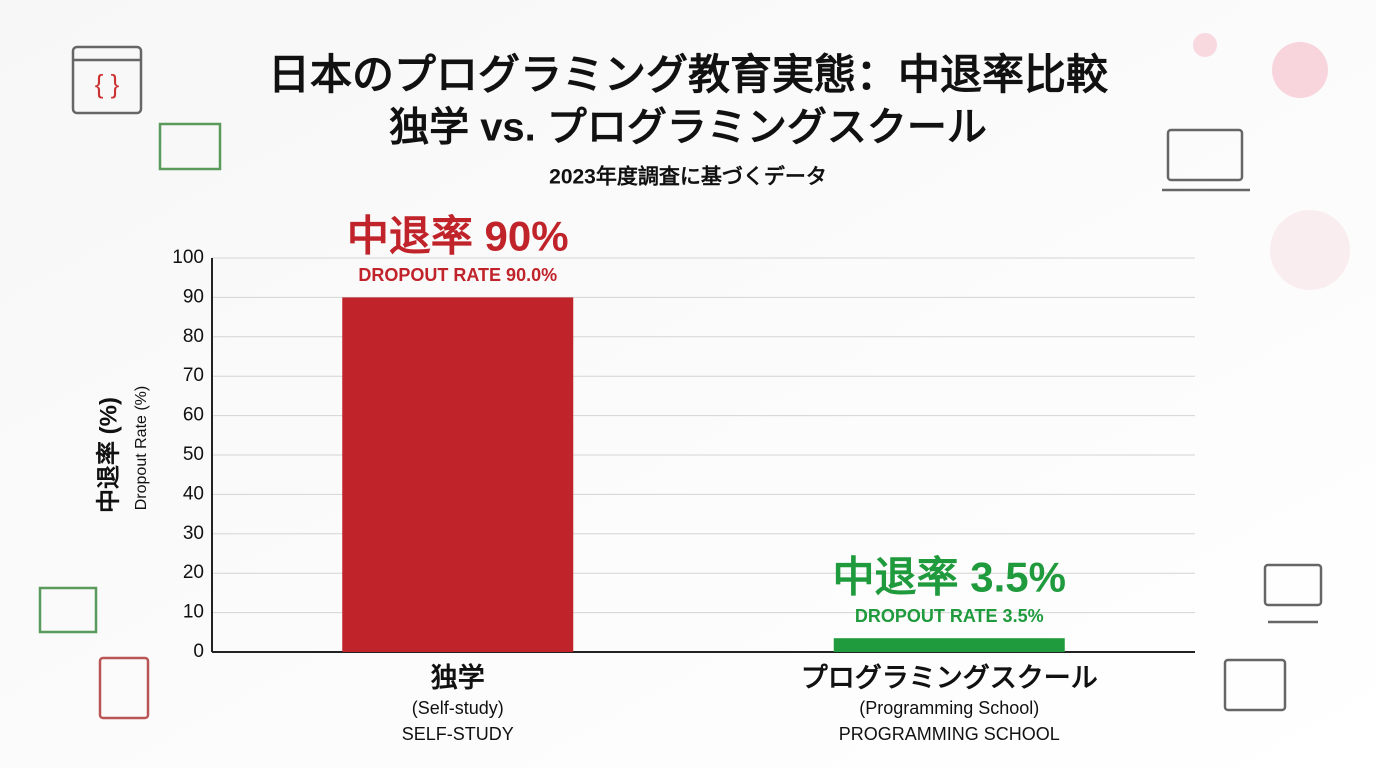 Image resolution: width=1376 pixels, height=768 pixels. Describe the element at coordinates (949, 734) in the screenshot. I see `x-tick-label-upper: PROGRAMMING SCHOOL` at that location.